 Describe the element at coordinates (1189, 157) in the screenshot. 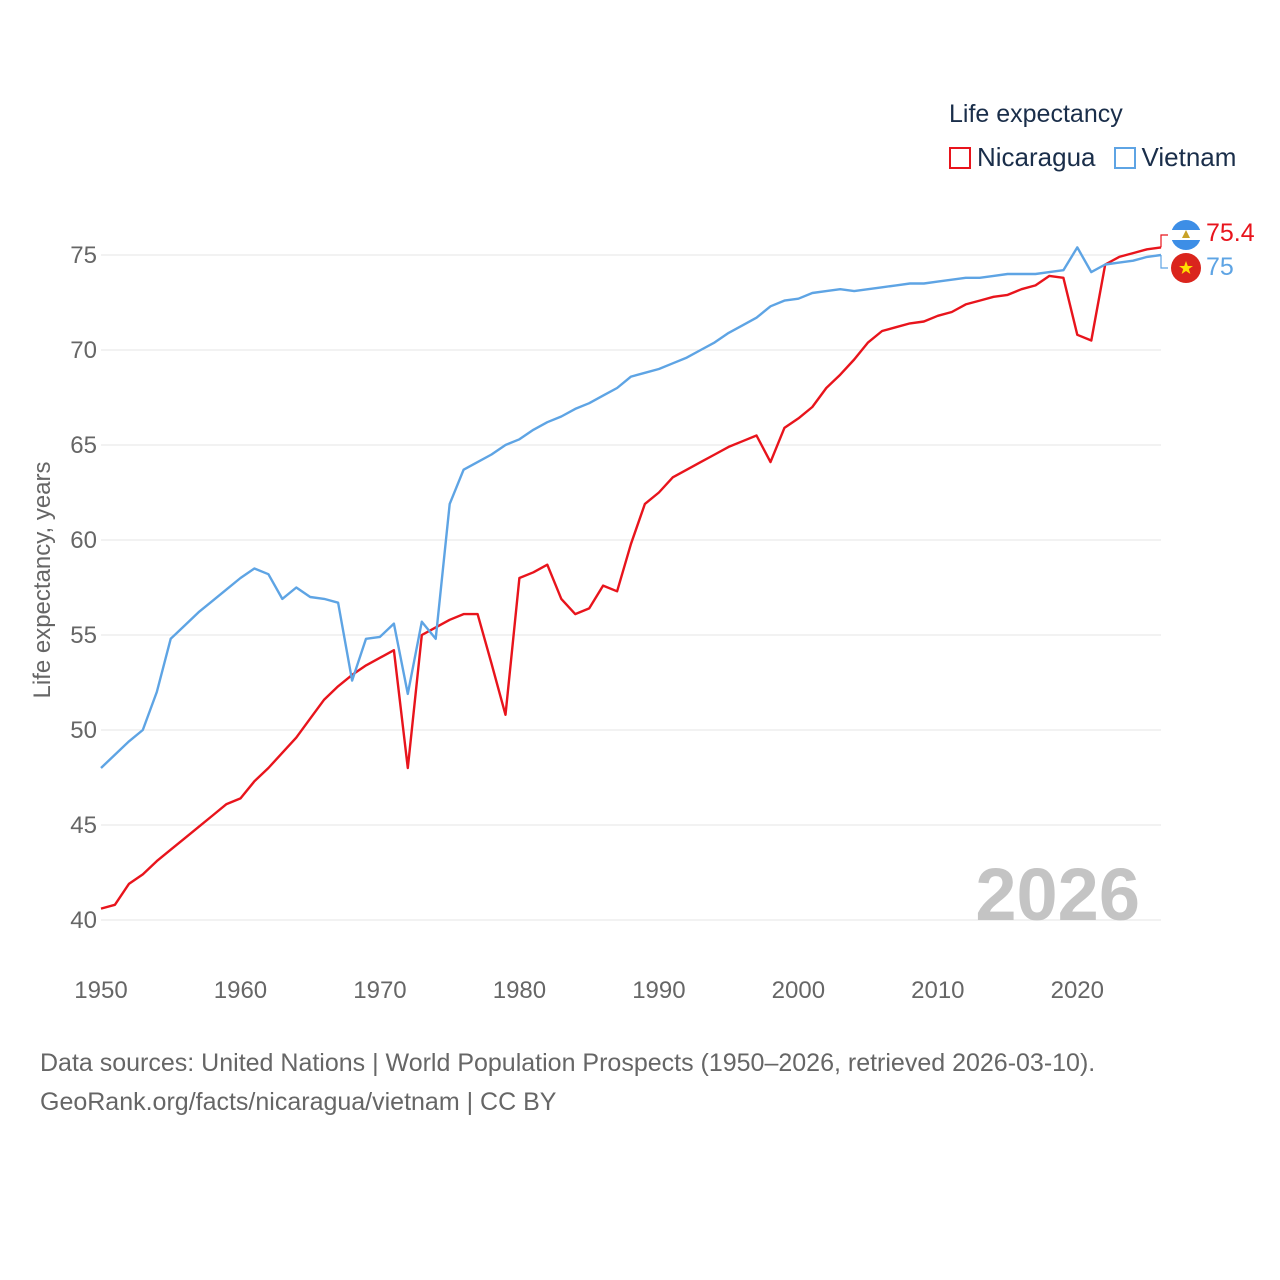

I see `legend-label-vietnam: Vietnam` at that location.